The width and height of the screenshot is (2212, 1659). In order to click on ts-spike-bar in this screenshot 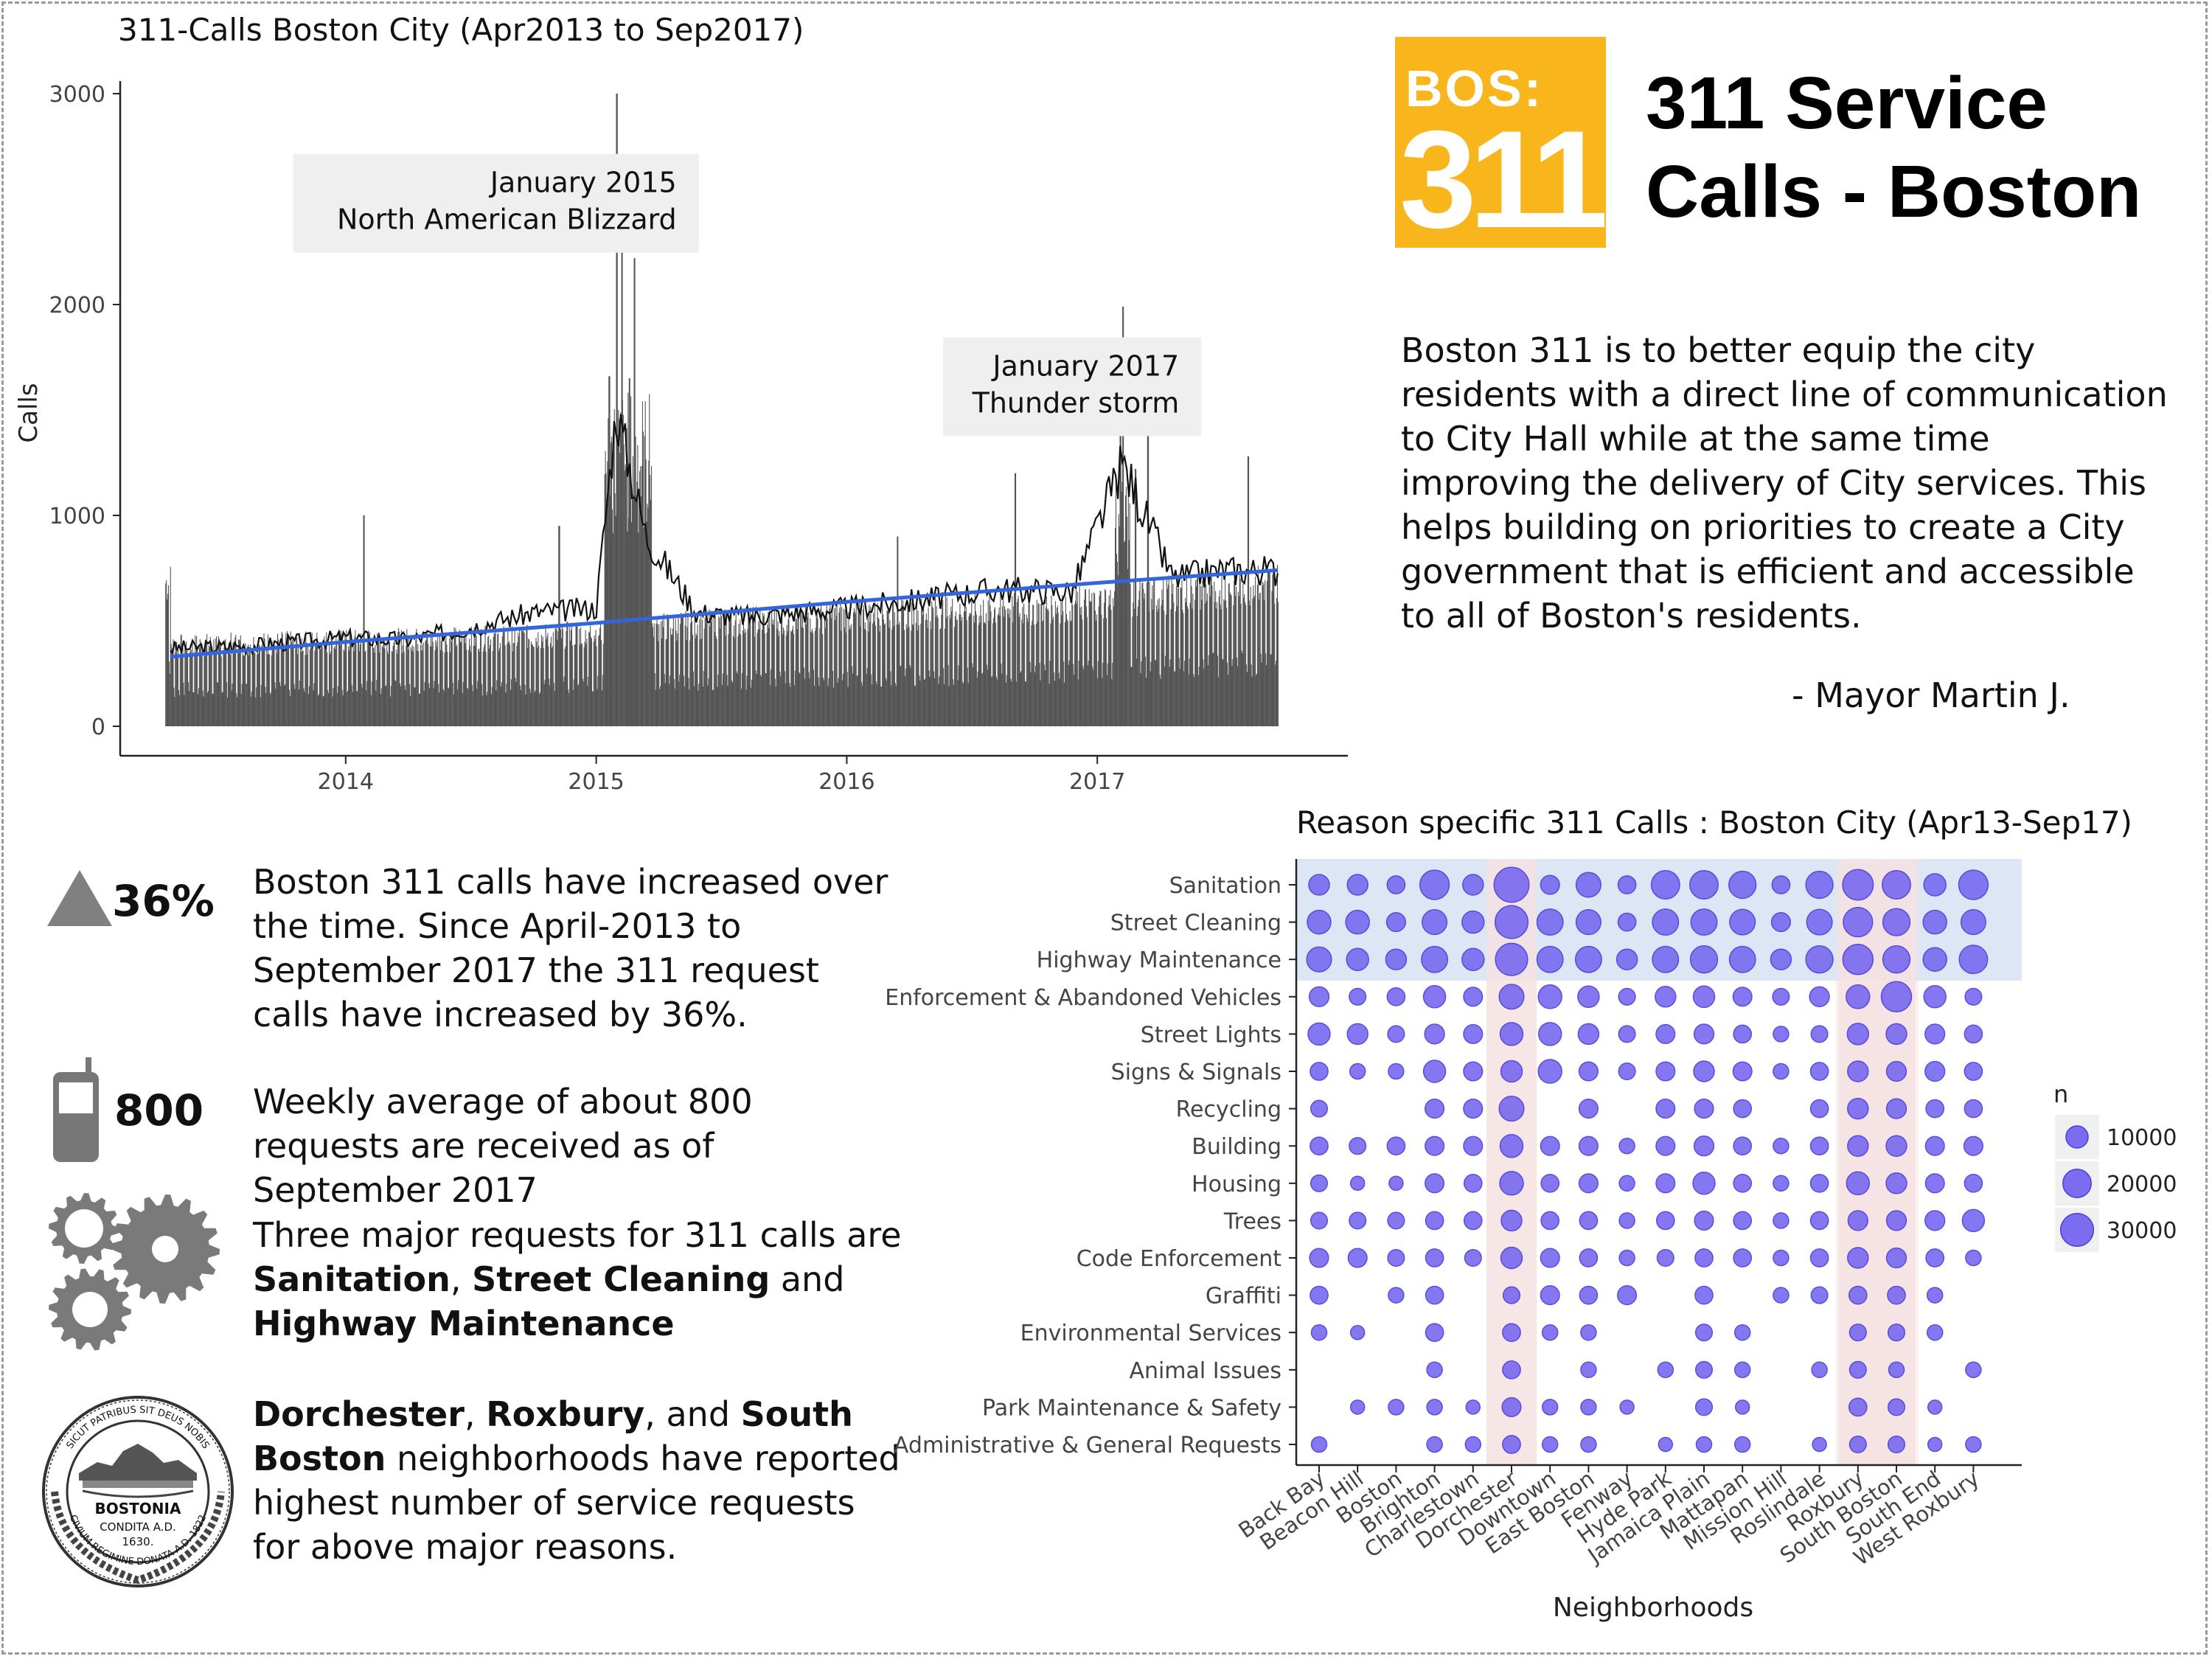, I will do `click(622, 441)`.